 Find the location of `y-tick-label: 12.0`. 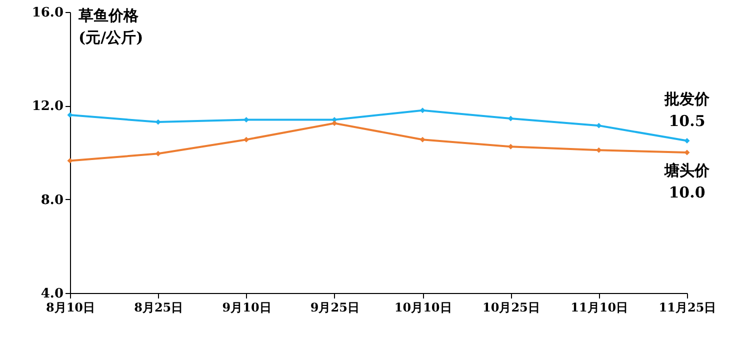

y-tick-label: 12.0 is located at coordinates (48, 106).